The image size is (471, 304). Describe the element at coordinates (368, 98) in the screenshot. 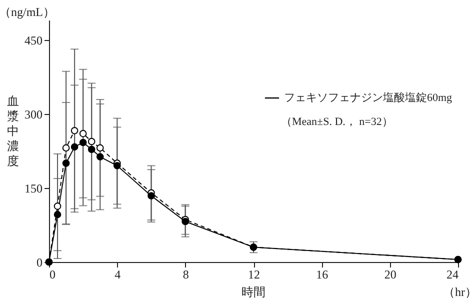

I see `legend-label: フェキソフェナジン塩酸塩錠60mg` at that location.